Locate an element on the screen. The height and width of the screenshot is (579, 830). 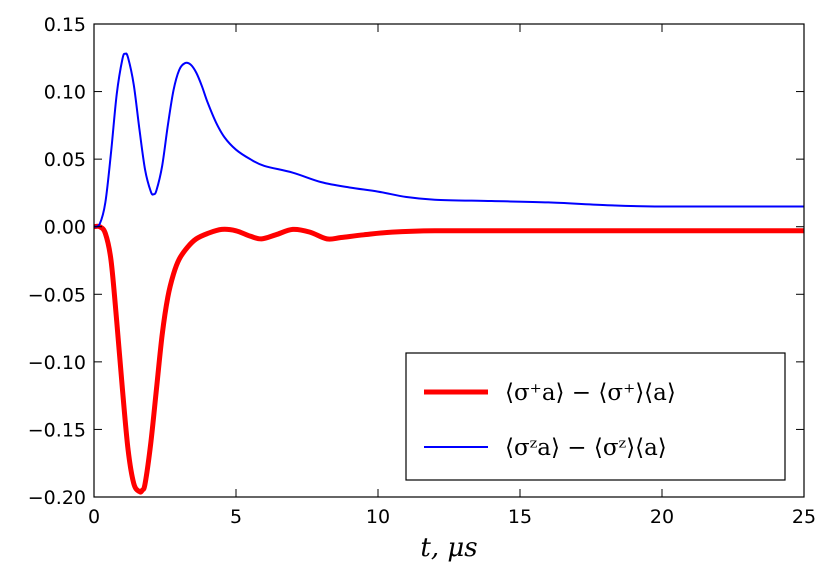
y-tick-label: −0.05 is located at coordinates (57, 295).